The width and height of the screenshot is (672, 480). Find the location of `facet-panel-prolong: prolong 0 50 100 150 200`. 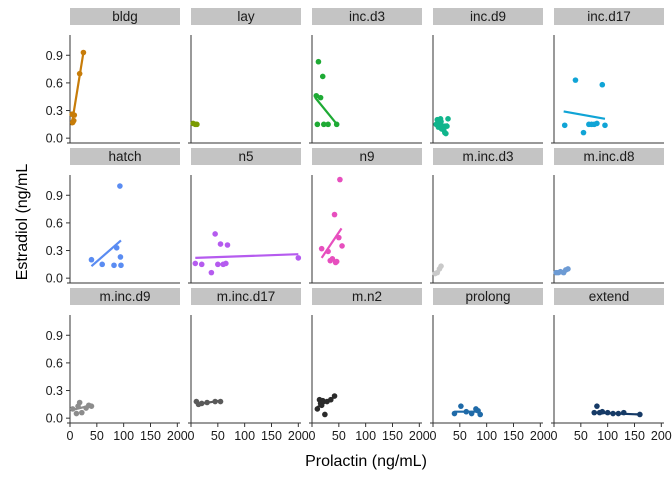

facet-panel-prolong: prolong 0 50 100 150 200 is located at coordinates (490, 365).